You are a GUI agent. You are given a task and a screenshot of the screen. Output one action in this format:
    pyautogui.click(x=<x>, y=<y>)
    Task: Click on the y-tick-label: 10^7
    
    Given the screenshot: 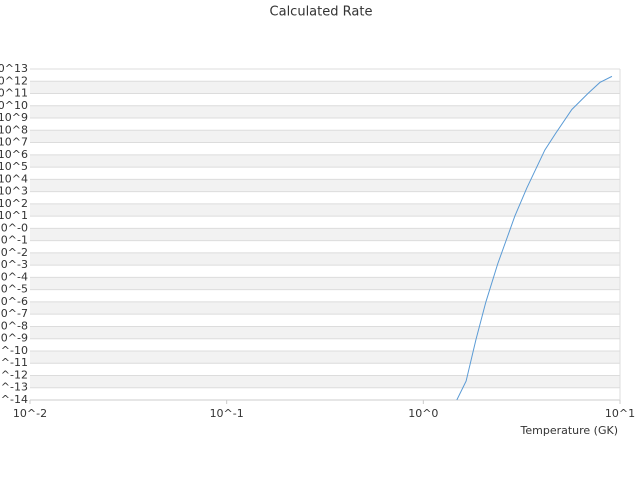 What is the action you would take?
    pyautogui.click(x=14, y=142)
    